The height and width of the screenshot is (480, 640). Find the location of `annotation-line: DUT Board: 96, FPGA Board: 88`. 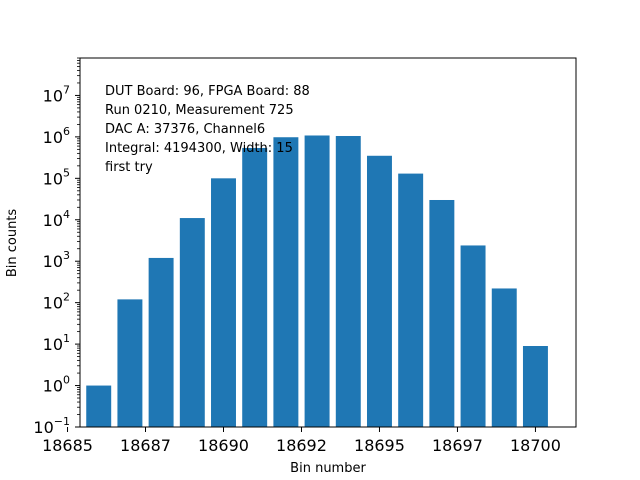

annotation-line: DUT Board: 96, FPGA Board: 88 is located at coordinates (207, 91).